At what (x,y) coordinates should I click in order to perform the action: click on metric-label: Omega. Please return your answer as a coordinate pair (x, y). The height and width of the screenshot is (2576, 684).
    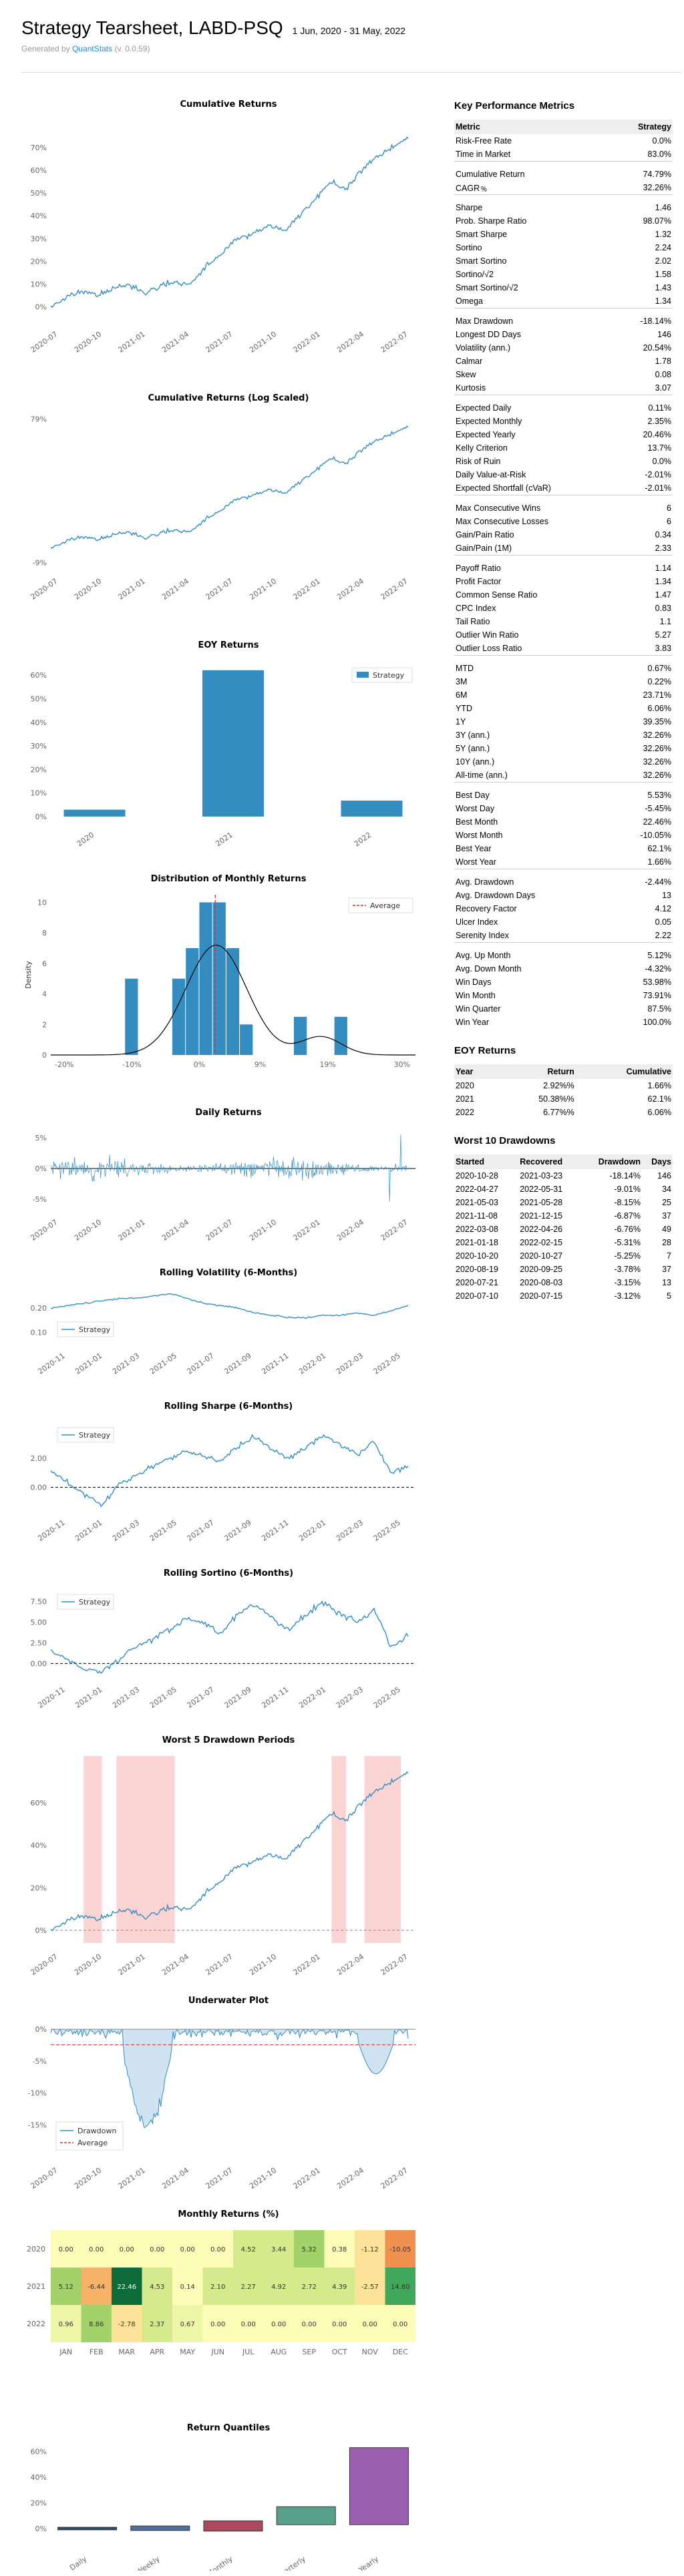
    Looking at the image, I should click on (469, 301).